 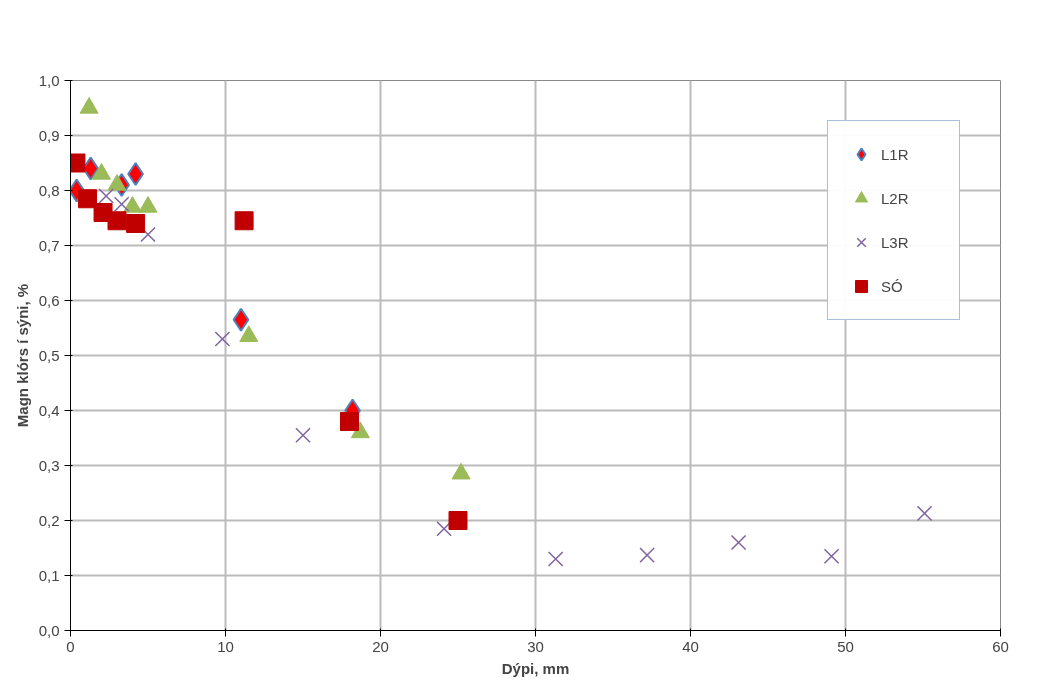 I want to click on y-tick-label: 0,3, so click(x=49, y=465).